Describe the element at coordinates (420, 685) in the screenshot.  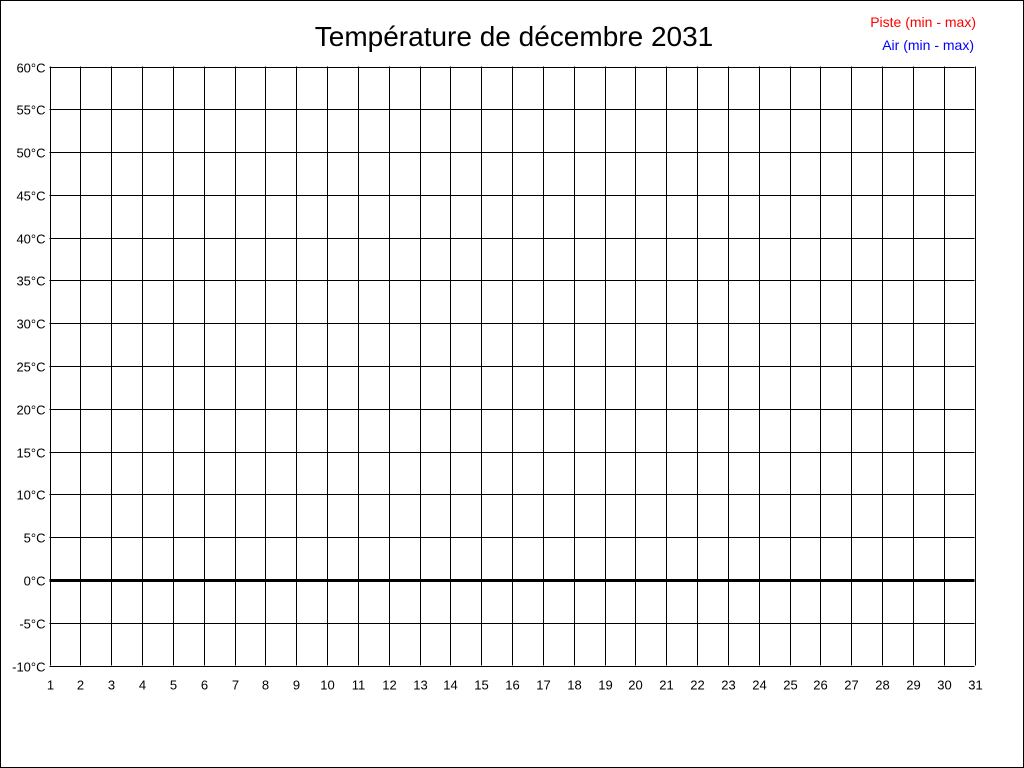
I see `x-tick-label: 13` at that location.